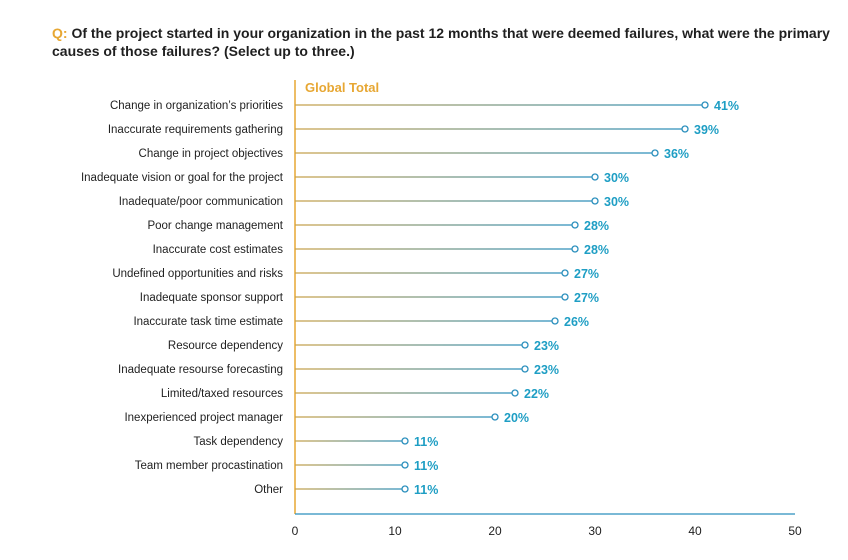 This screenshot has height=560, width=848. What do you see at coordinates (209, 466) in the screenshot?
I see `category-label: Team member procastination` at bounding box center [209, 466].